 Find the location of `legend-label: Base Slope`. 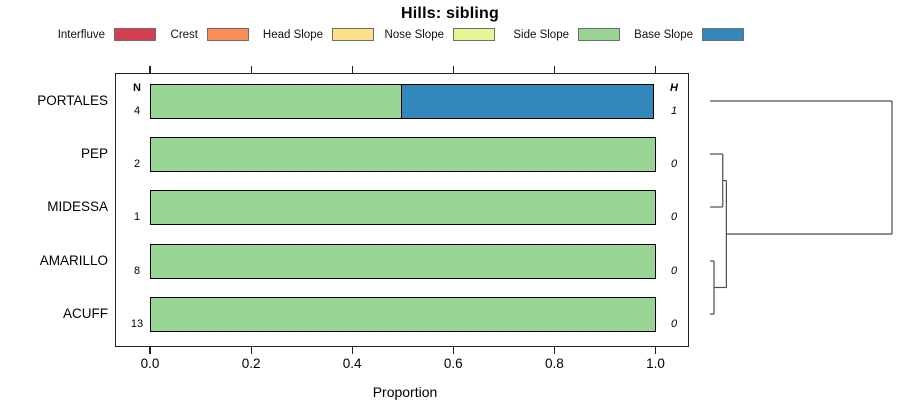

legend-label: Base Slope is located at coordinates (663, 34).